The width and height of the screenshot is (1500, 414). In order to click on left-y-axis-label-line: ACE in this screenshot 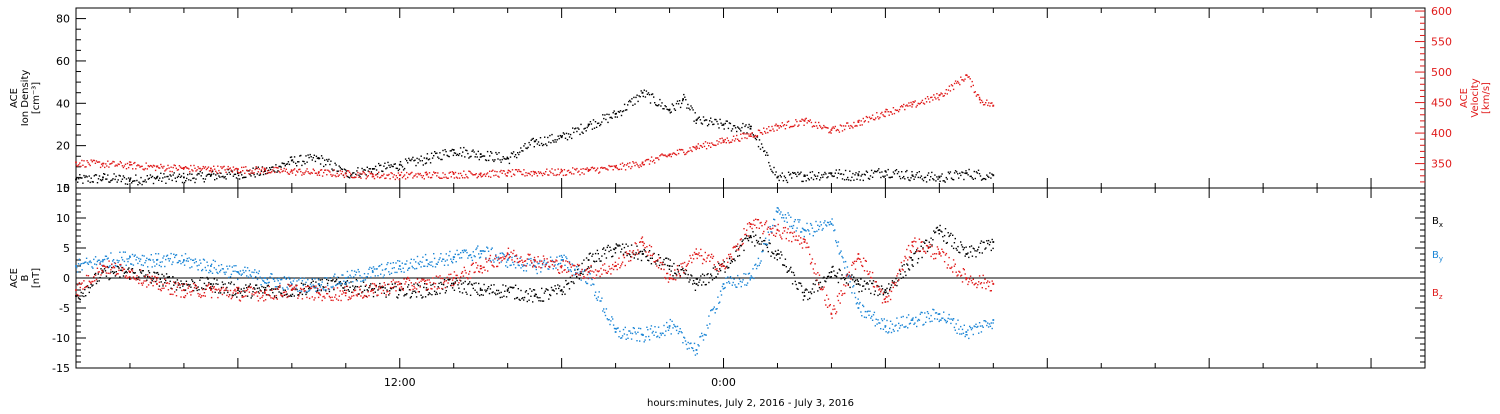, I will do `click(14, 98)`.